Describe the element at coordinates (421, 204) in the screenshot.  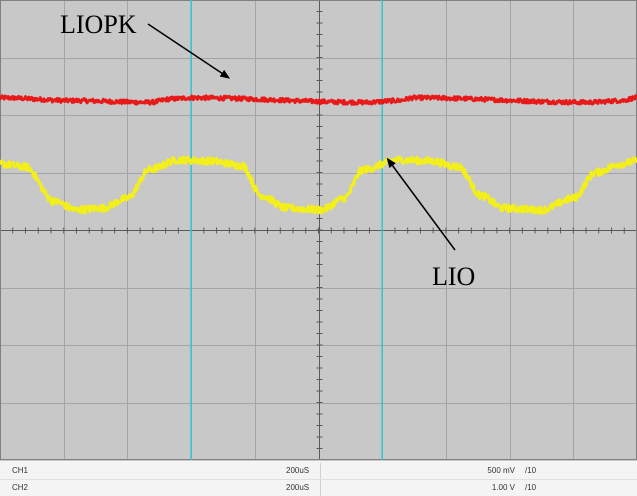
I see `annotation-arrow-lio` at that location.